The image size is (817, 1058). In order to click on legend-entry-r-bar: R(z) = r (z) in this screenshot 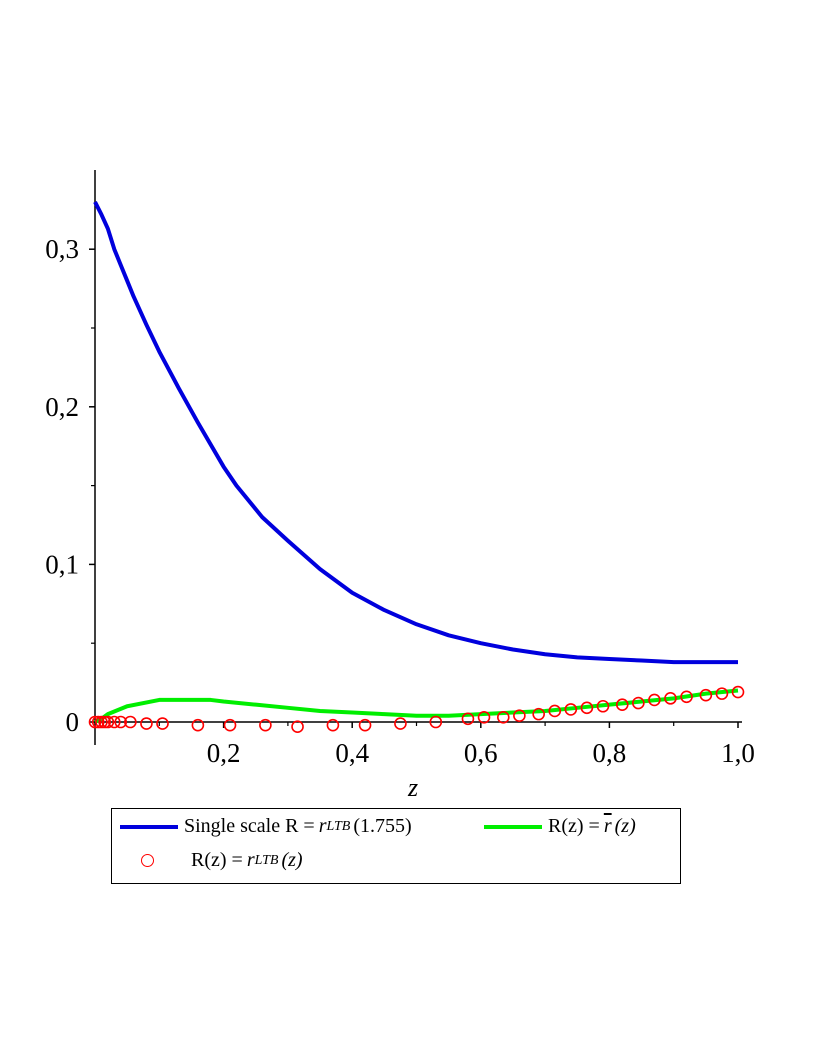, I will do `click(560, 826)`.